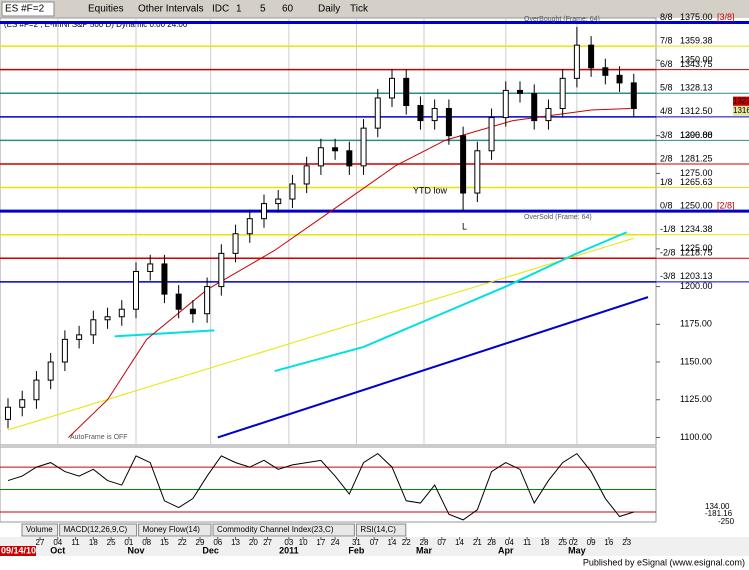 This screenshot has width=749, height=570. What do you see at coordinates (696, 437) in the screenshot?
I see `y-tick-label: 1100.00` at bounding box center [696, 437].